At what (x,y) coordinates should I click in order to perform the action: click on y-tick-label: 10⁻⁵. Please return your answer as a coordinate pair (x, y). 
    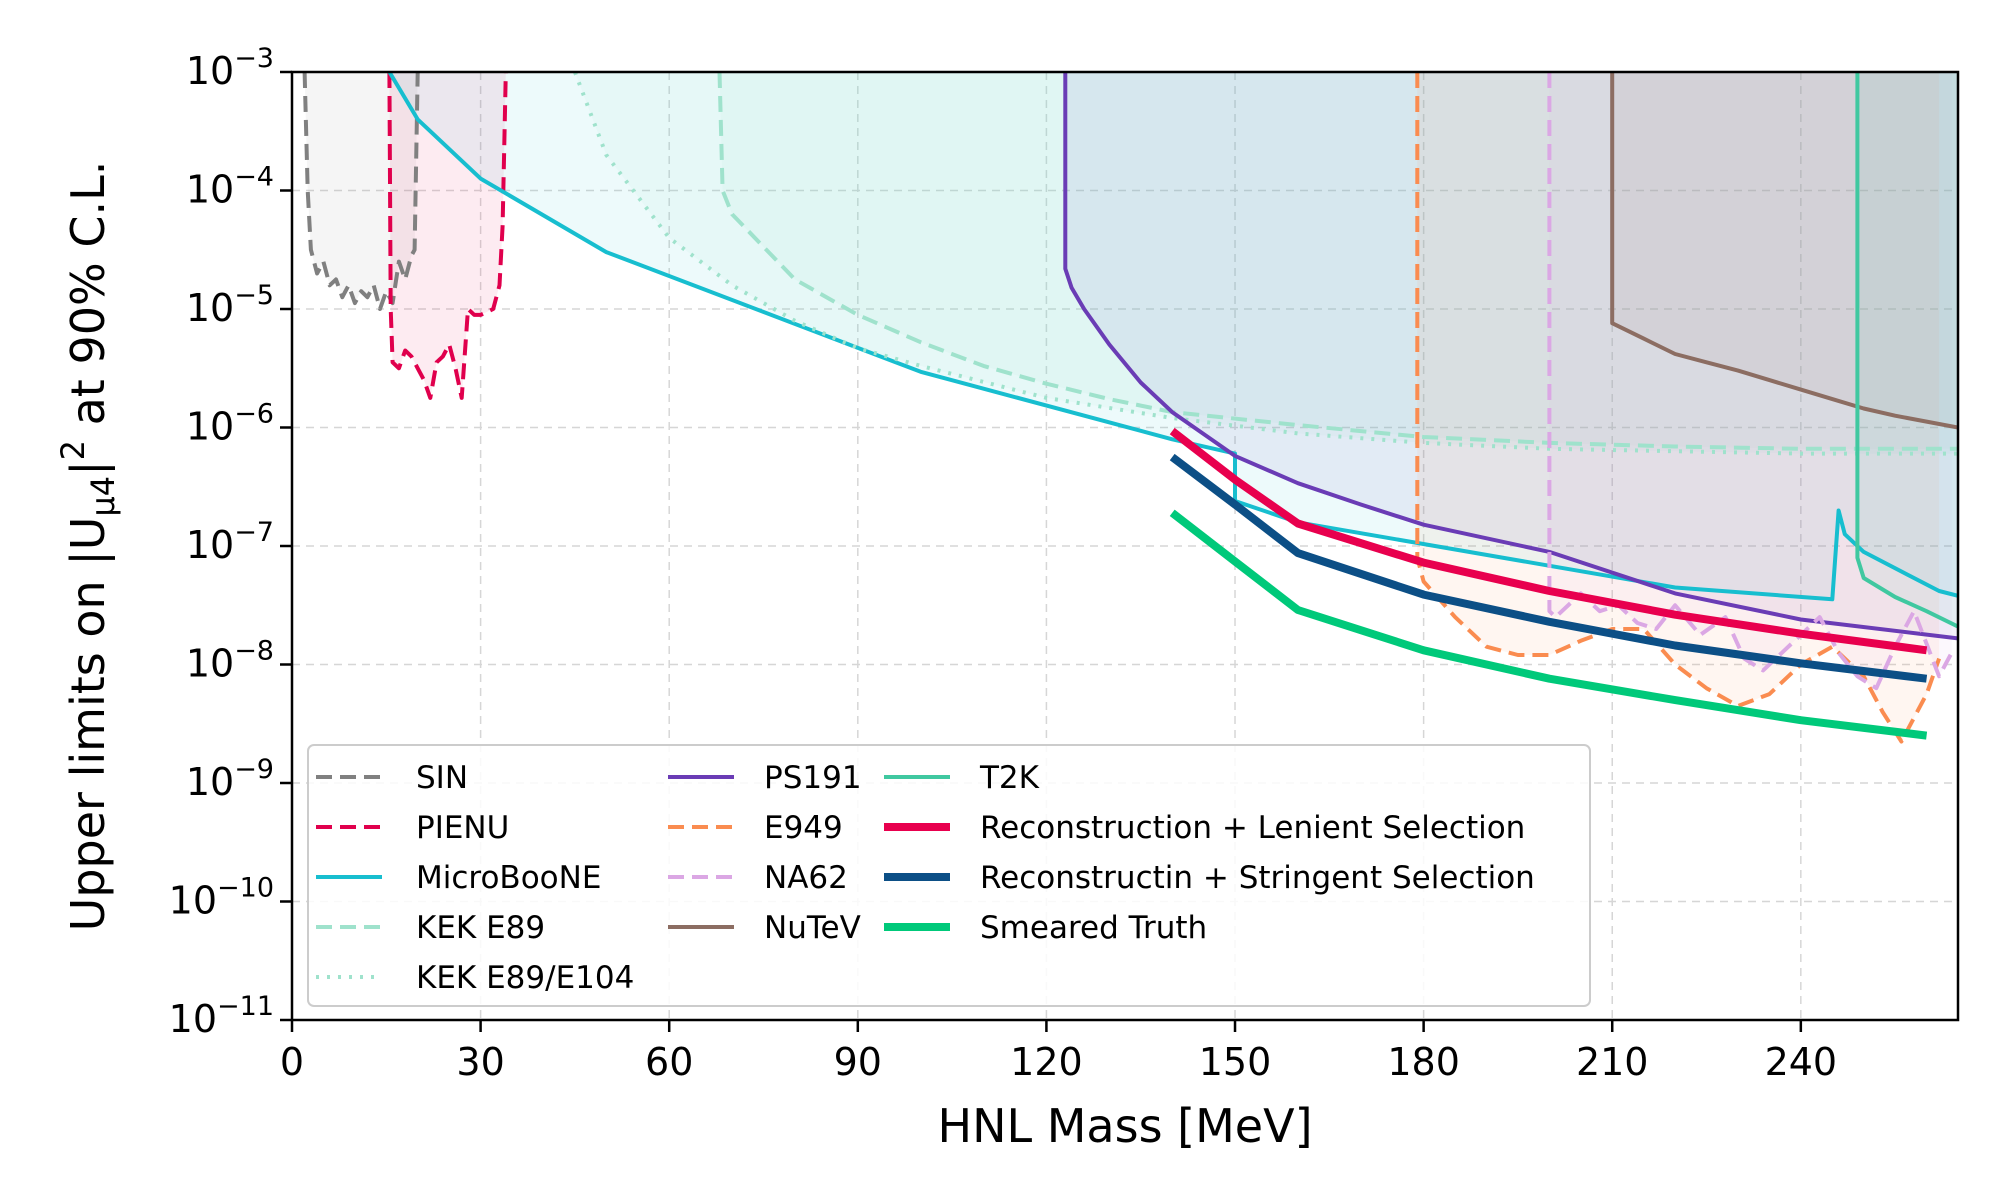
    Looking at the image, I should click on (230, 305).